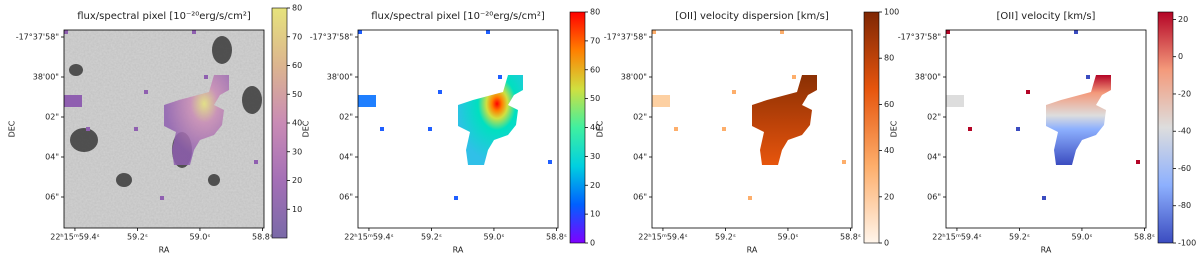 The height and width of the screenshot is (258, 1200). I want to click on colorbar-tick-label: -60, so click(1184, 168).